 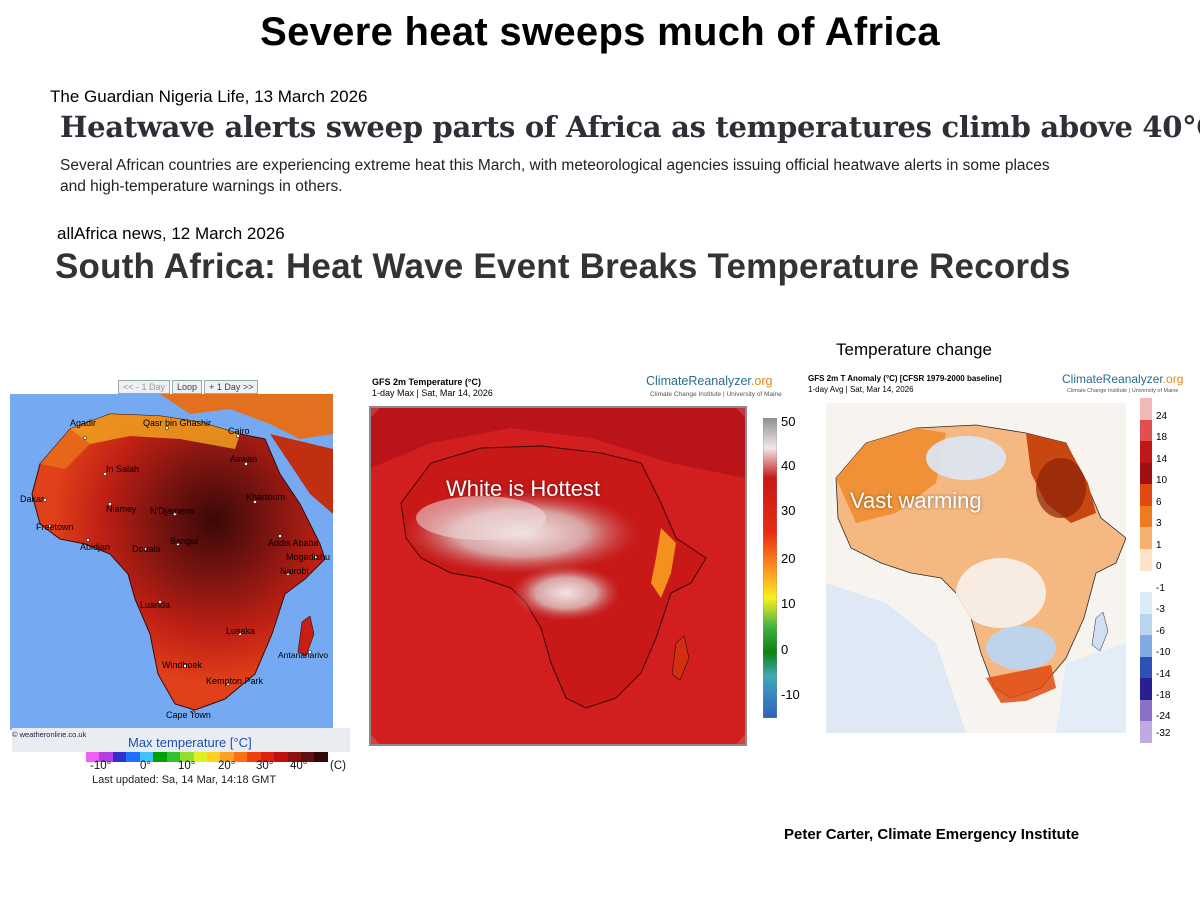 I want to click on map-subtitle: 1-day Max | Sat, Mar 14, 2026, so click(x=432, y=393).